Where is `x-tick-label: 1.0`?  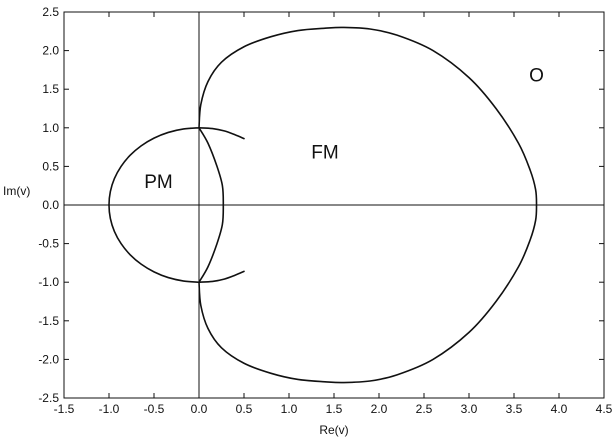
x-tick-label: 1.0 is located at coordinates (289, 409).